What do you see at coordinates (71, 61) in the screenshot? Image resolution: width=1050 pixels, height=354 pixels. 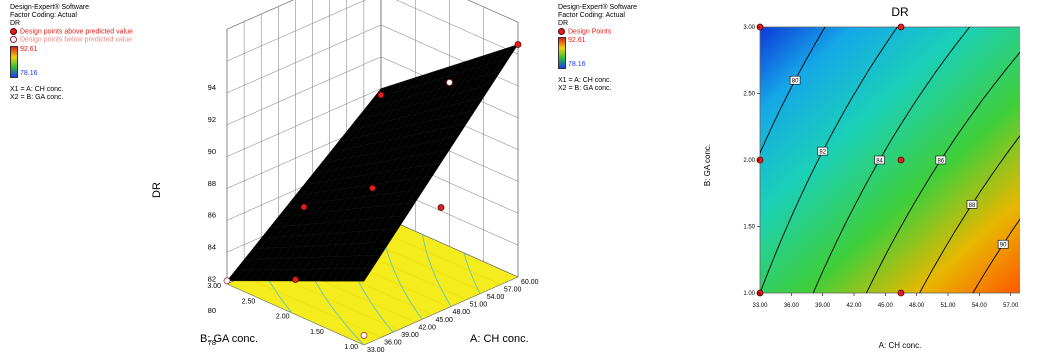 I see `left-color-scale: 92.61 78.16` at bounding box center [71, 61].